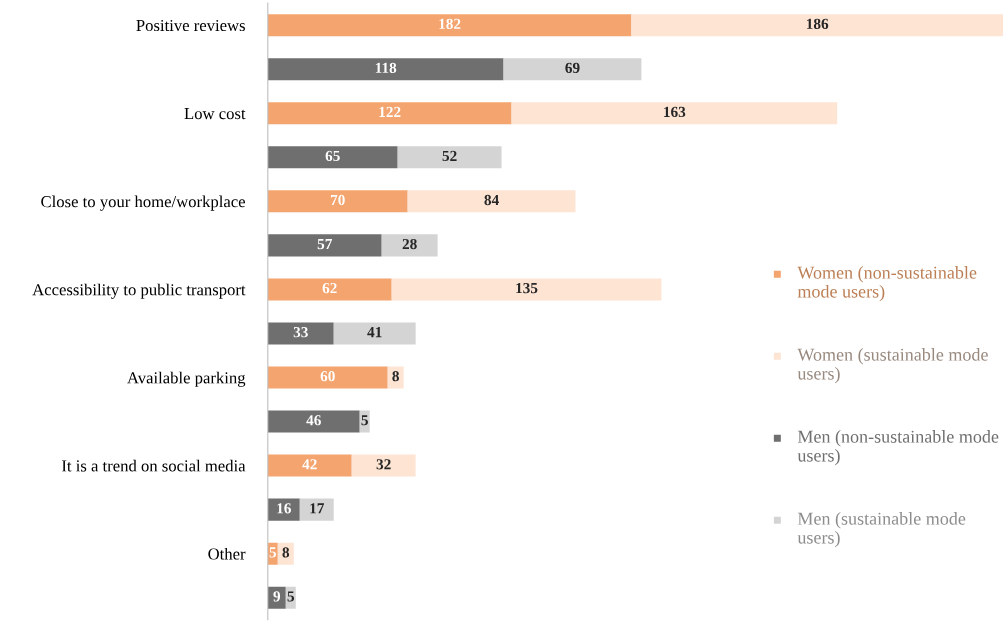 This screenshot has height=626, width=1003. I want to click on data-label: 122, so click(390, 111).